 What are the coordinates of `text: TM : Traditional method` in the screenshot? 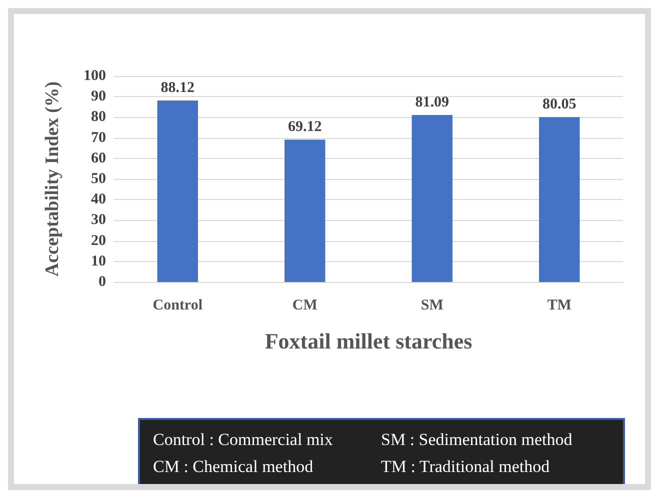 It's located at (465, 466).